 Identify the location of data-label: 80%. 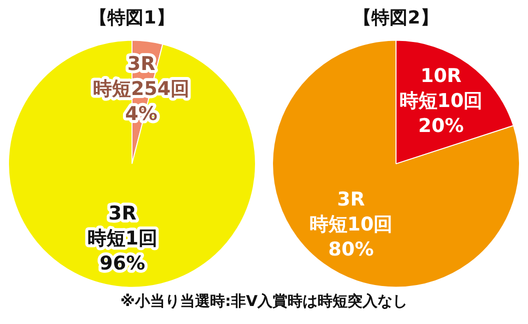
(351, 249).